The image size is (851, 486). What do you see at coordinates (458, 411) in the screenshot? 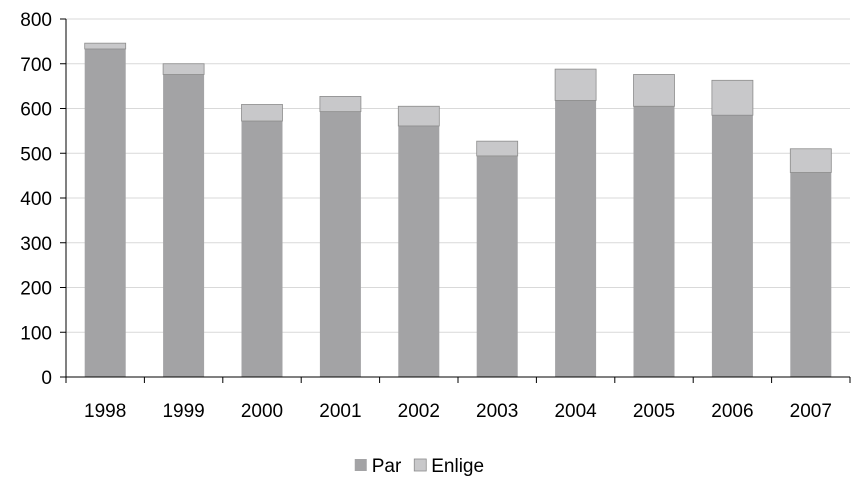
I see `x-axis-tick-labels: 1998 1999 2000 2001 2002 2003 2004 2005 2006 2007` at bounding box center [458, 411].